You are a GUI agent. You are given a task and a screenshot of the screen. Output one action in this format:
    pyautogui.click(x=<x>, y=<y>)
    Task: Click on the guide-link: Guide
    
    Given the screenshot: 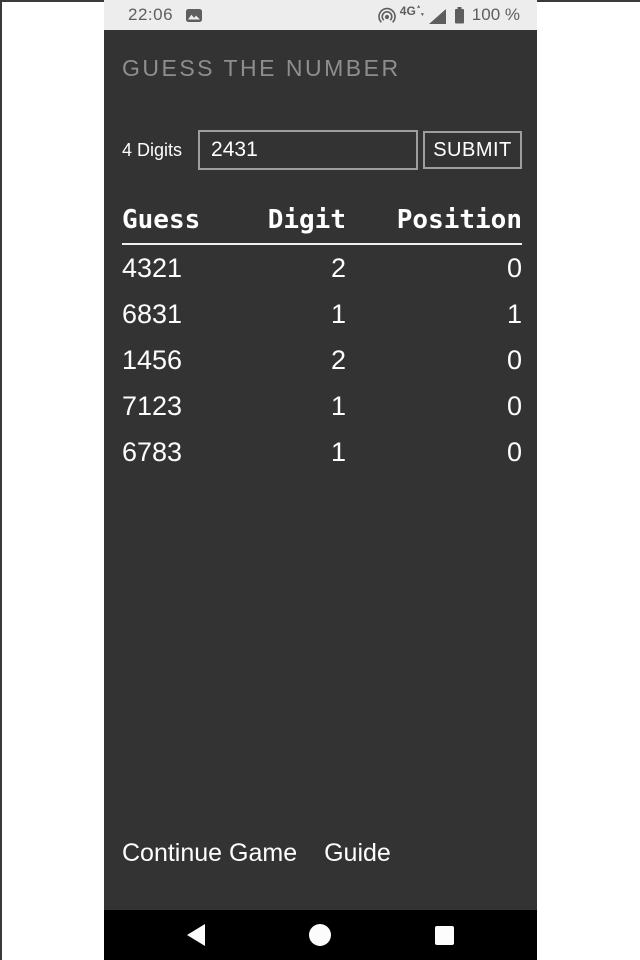 What is the action you would take?
    pyautogui.click(x=357, y=853)
    